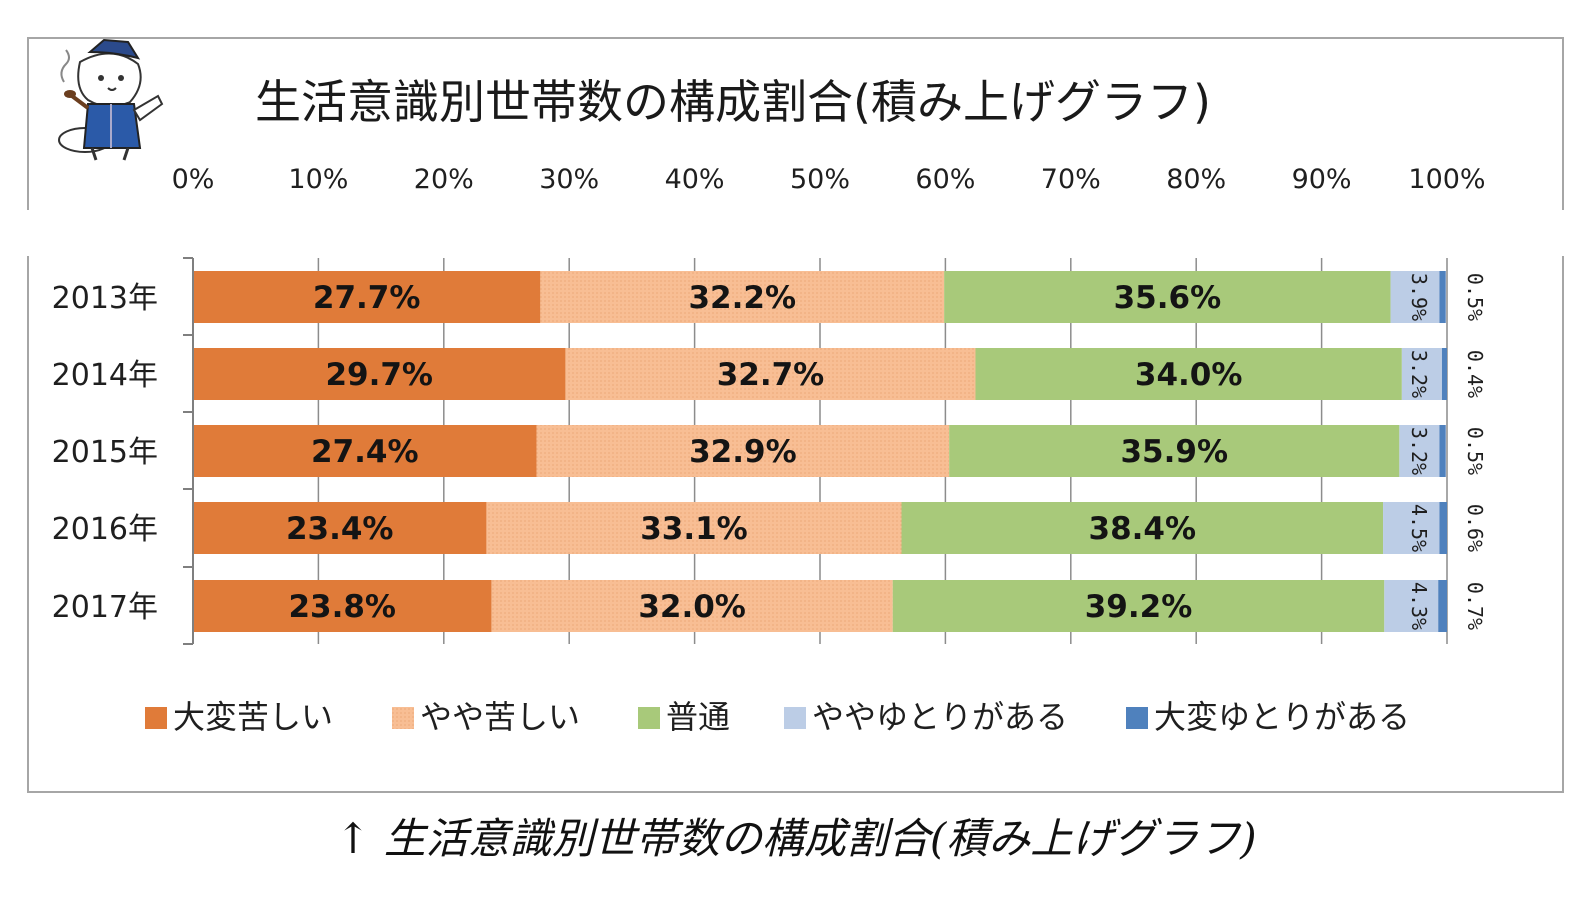 Image resolution: width=1592 pixels, height=910 pixels. I want to click on data-label: 32.9%, so click(743, 452).